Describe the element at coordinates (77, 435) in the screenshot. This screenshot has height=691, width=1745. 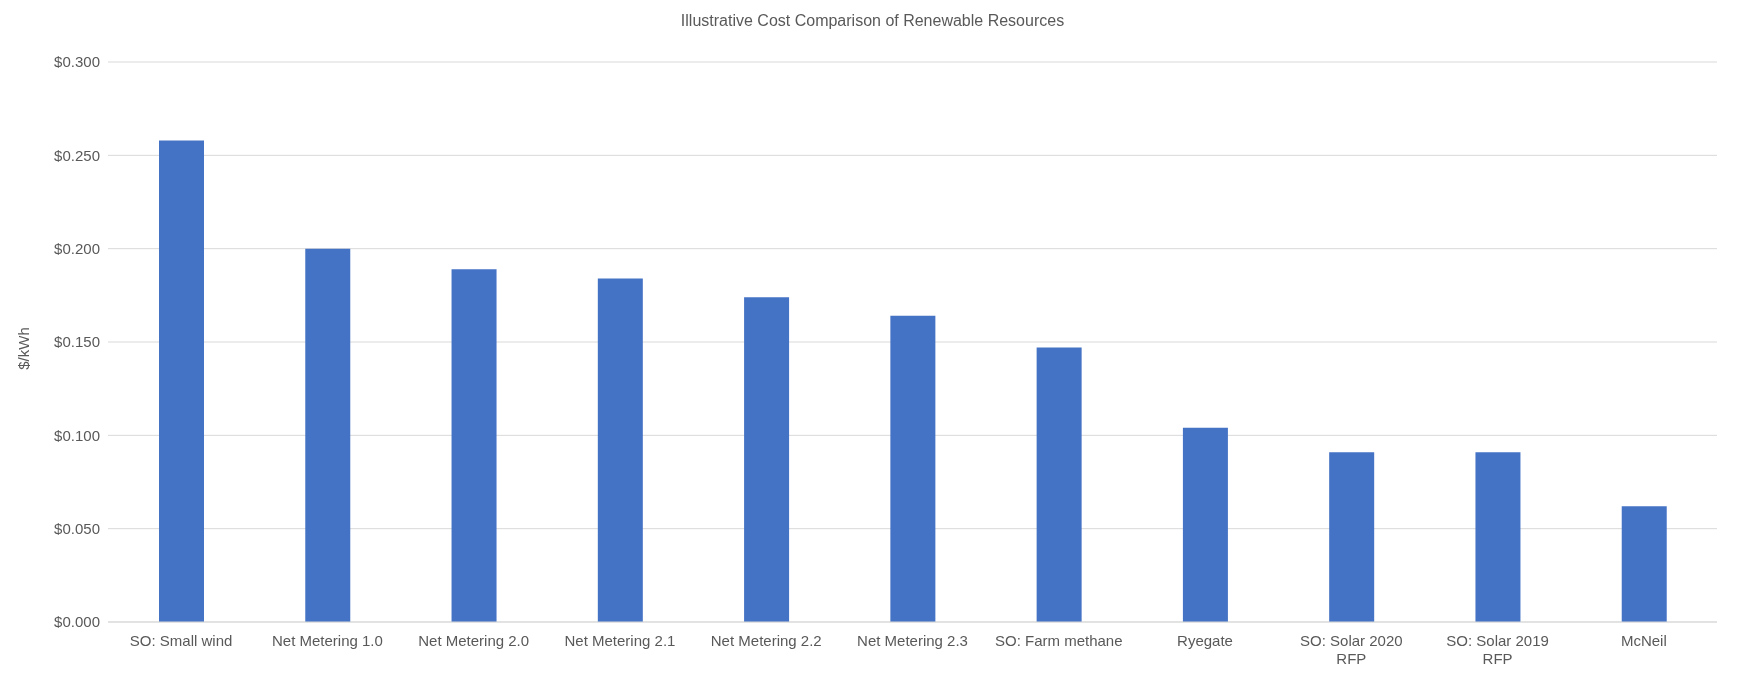
I see `y-tick-label: $0.100` at that location.